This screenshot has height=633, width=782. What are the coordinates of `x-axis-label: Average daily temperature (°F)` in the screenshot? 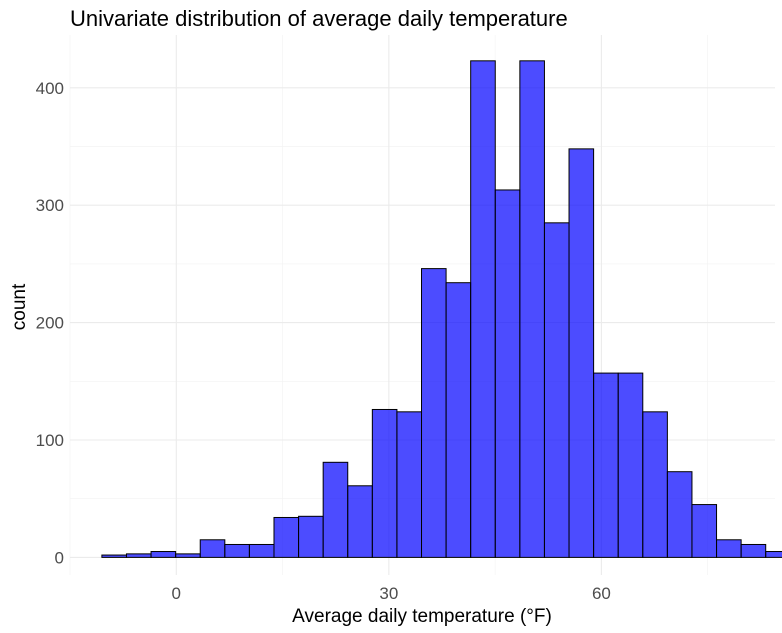 It's located at (422, 616).